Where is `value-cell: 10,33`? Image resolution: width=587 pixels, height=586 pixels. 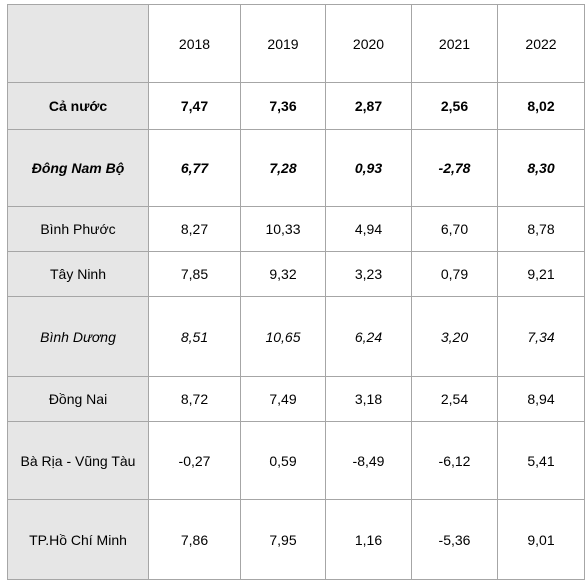 value-cell: 10,33 is located at coordinates (283, 229).